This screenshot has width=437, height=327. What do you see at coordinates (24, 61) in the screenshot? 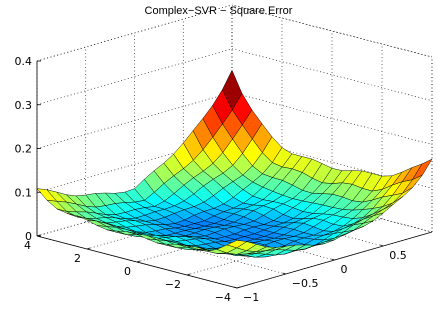
I see `z-tick-label-4: 0.4` at bounding box center [24, 61].